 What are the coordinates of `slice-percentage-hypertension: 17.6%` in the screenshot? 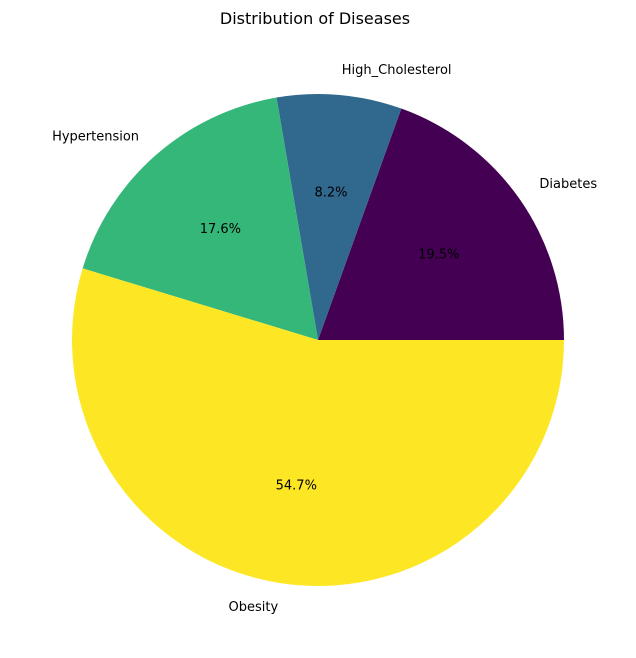 It's located at (220, 229).